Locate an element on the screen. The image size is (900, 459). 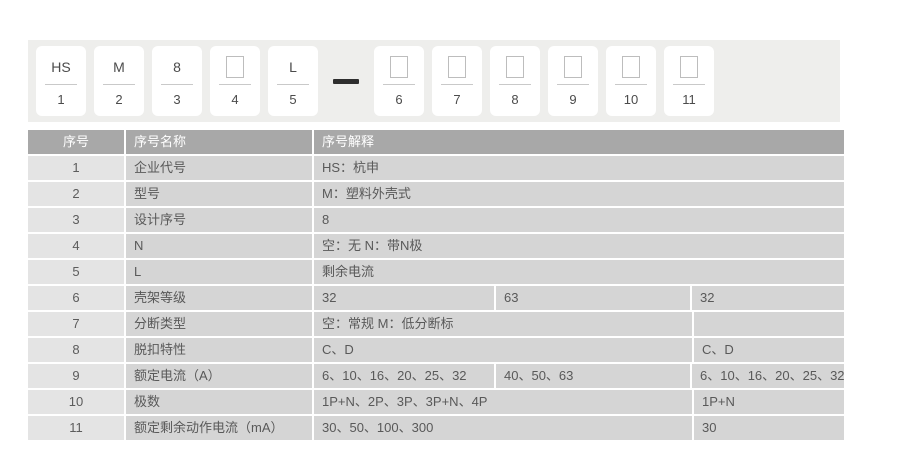
cell-explain-split: C、D C、D is located at coordinates (578, 349).